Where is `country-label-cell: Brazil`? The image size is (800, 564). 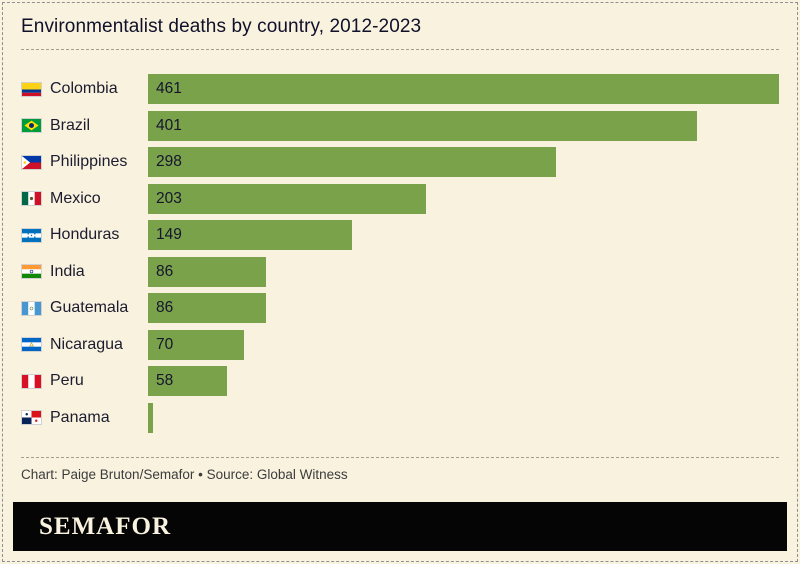
country-label-cell: Brazil is located at coordinates (84, 126).